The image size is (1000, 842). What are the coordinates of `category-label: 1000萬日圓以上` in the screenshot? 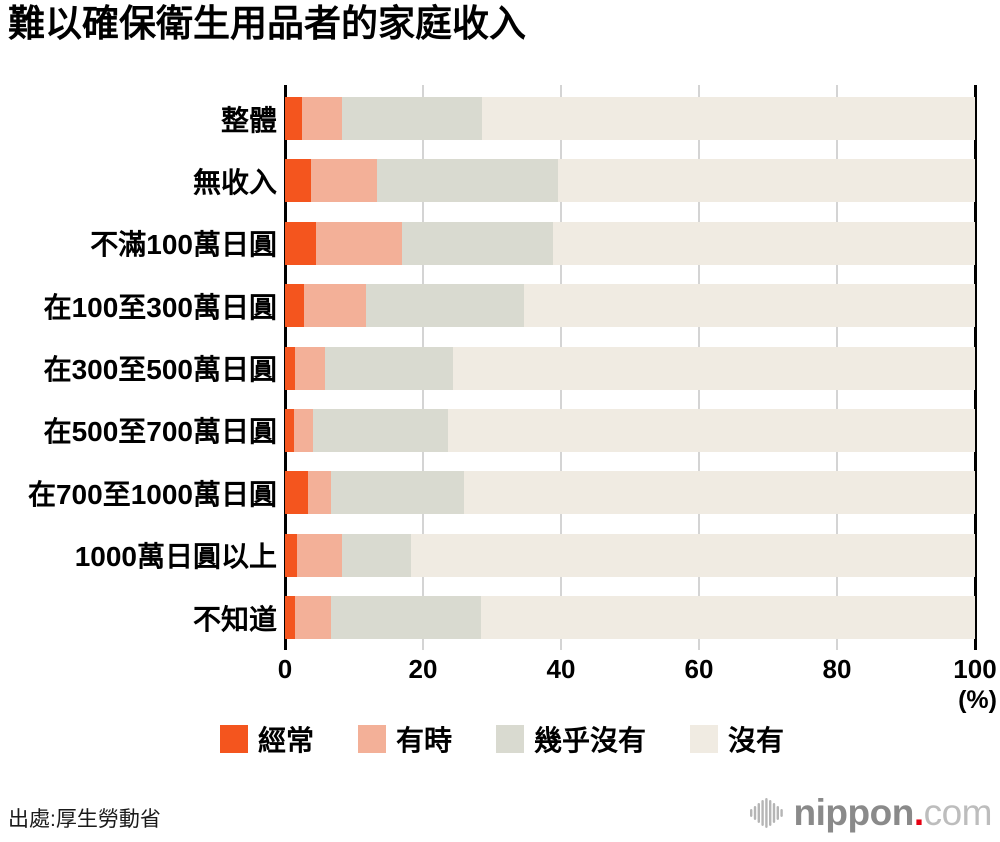 It's located at (175, 557).